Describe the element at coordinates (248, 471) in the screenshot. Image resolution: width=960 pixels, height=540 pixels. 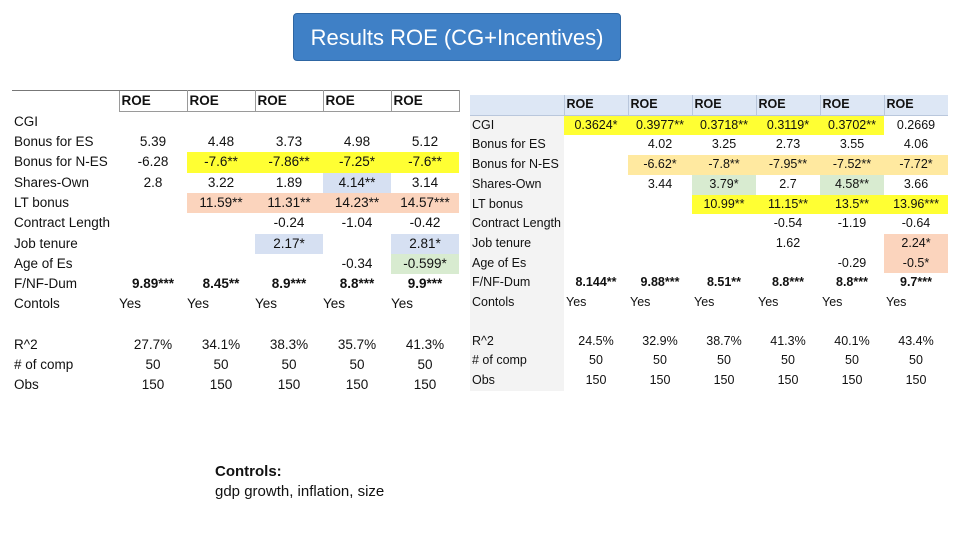
I see `controls-heading: Controls:` at that location.